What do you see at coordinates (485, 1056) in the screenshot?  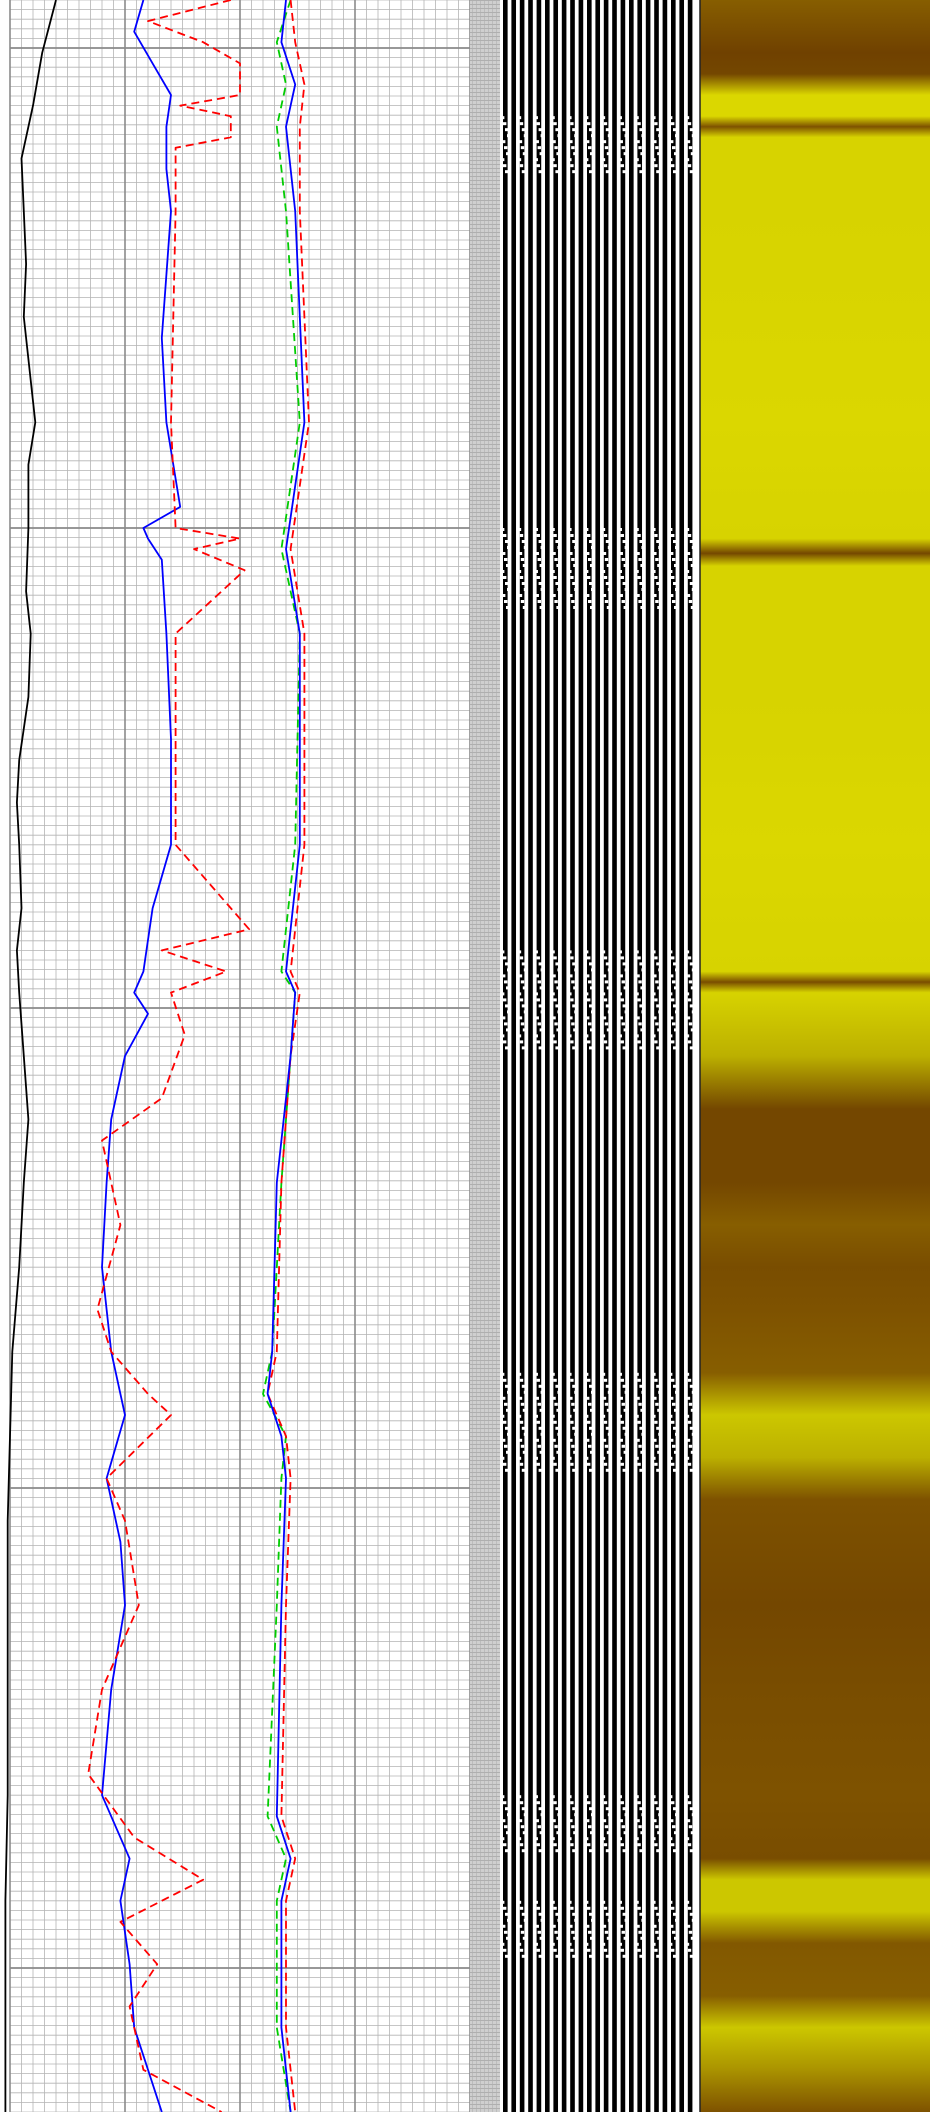 I see `depth-scale-bar` at bounding box center [485, 1056].